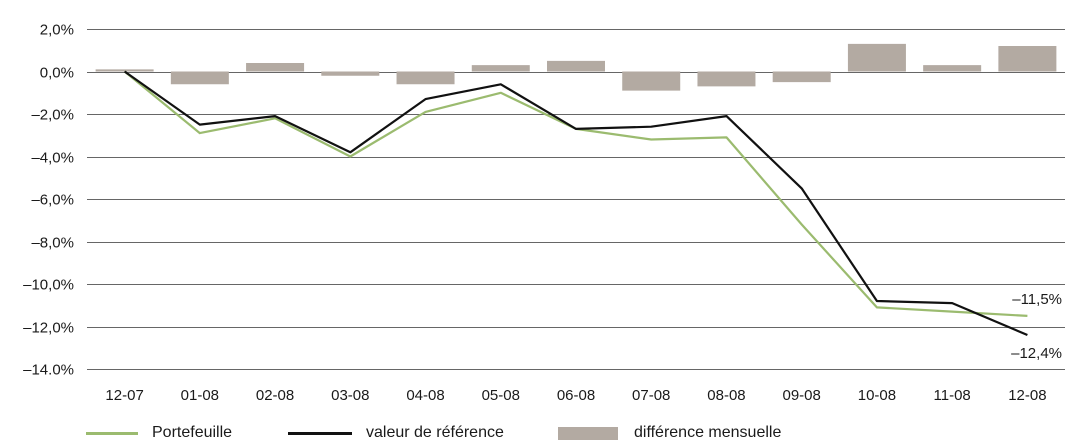 The image size is (1075, 445). Describe the element at coordinates (52, 158) in the screenshot. I see `y-tick-label: –4,0%` at that location.